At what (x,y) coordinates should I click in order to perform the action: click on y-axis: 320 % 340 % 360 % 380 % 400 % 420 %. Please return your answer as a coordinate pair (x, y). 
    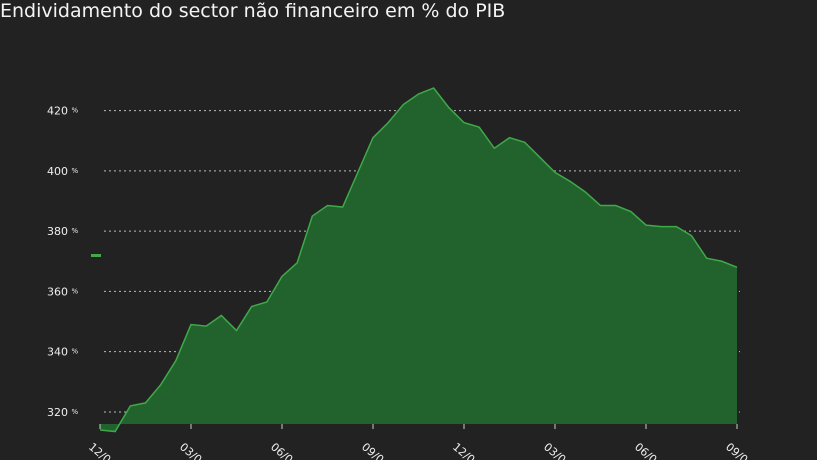
    Looking at the image, I should click on (63, 262).